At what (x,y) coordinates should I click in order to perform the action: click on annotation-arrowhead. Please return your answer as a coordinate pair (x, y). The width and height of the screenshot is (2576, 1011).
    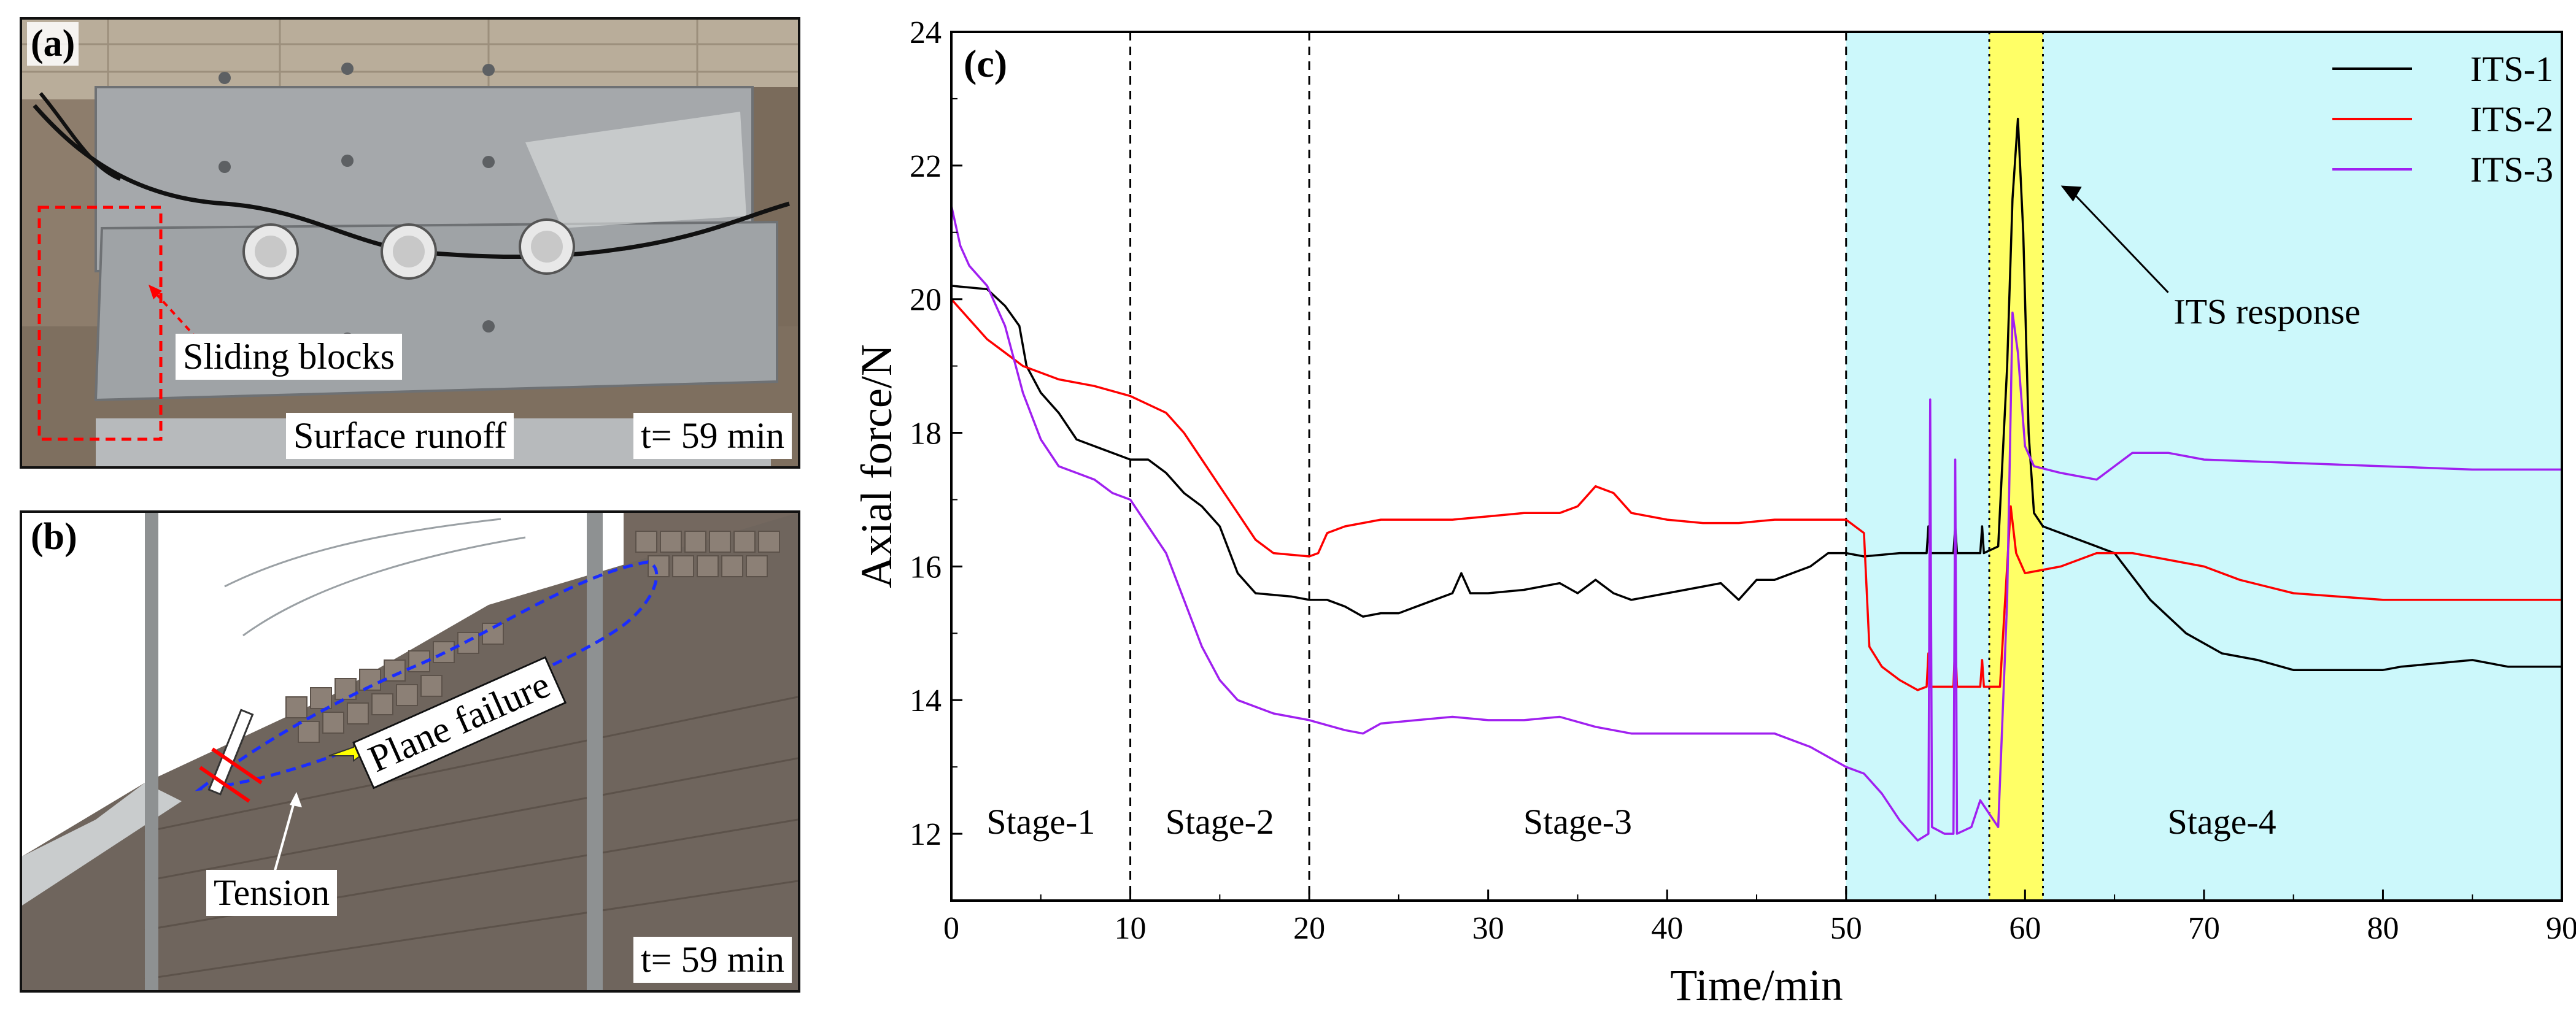
    Looking at the image, I should click on (2071, 193).